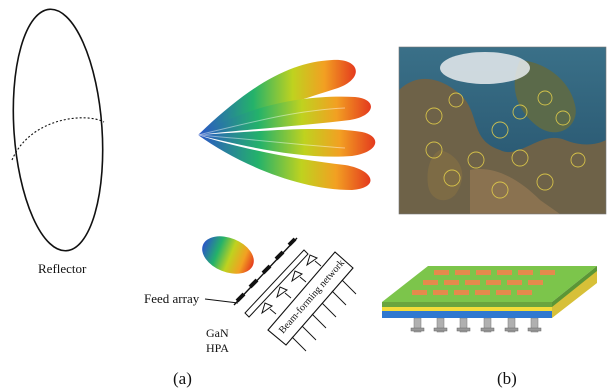 The image size is (607, 388). What do you see at coordinates (182, 378) in the screenshot?
I see `panel-a-label: (a)` at bounding box center [182, 378].